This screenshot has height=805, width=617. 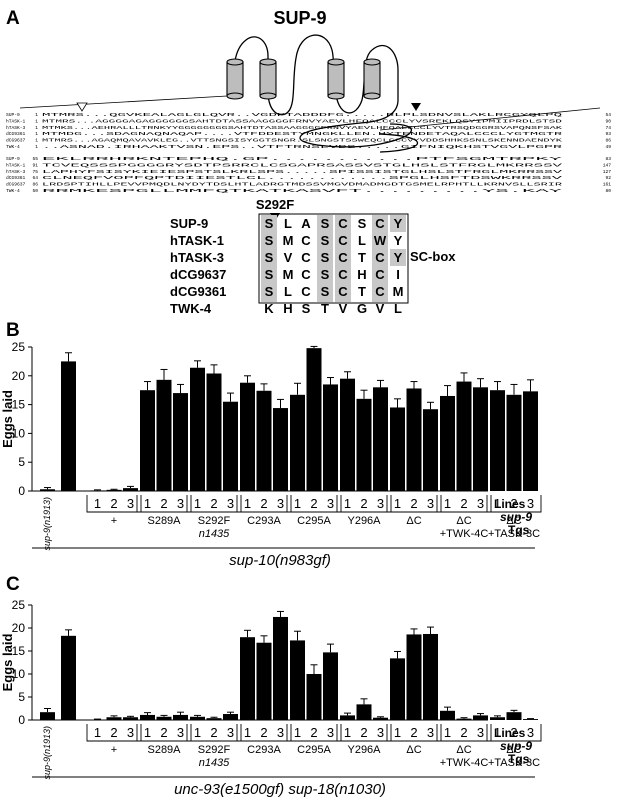 I want to click on alignment-seq-name: dCG9637, so click(x=16, y=141).